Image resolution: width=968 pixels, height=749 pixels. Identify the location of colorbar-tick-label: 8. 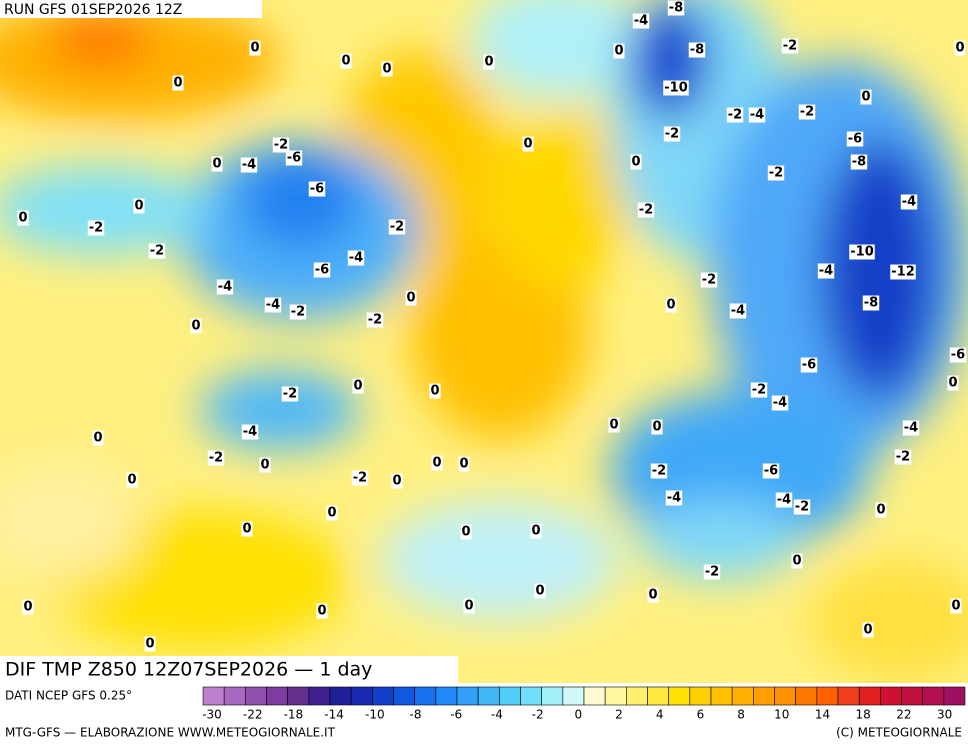
(741, 715).